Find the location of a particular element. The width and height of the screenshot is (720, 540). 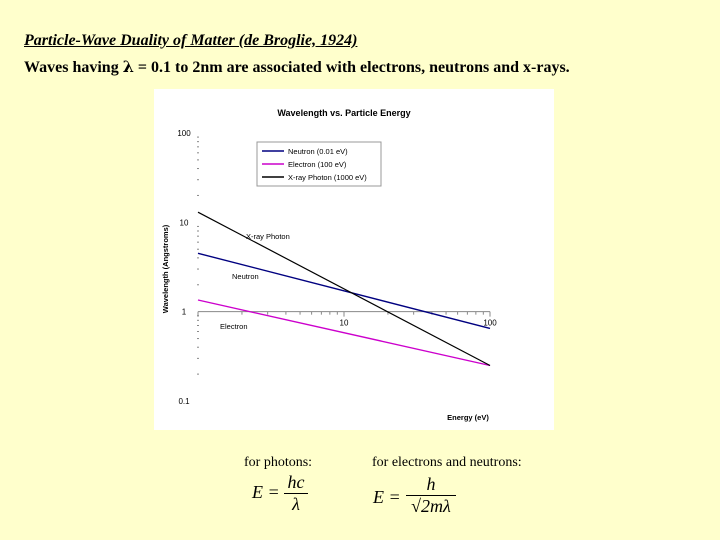

x-tick-label: 10 is located at coordinates (344, 323).